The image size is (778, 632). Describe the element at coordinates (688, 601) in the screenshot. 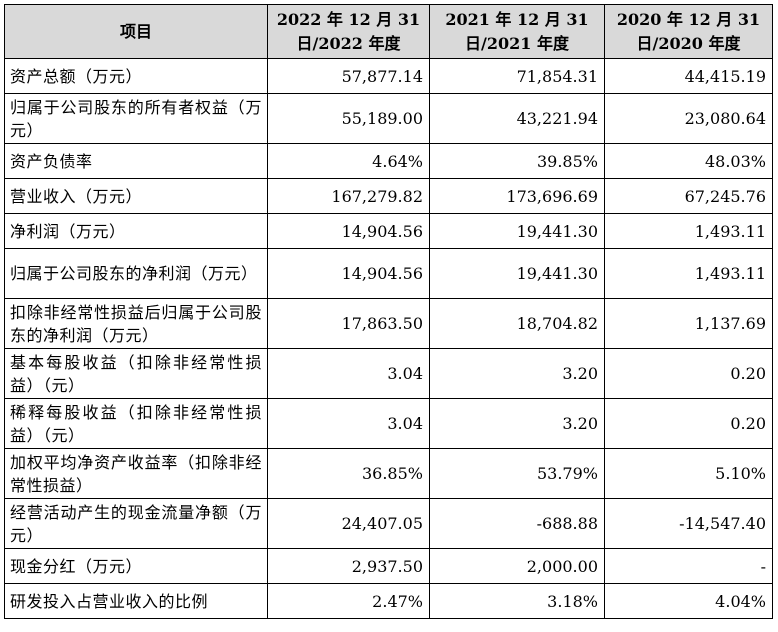

I see `cell-2020: 4.04%` at that location.